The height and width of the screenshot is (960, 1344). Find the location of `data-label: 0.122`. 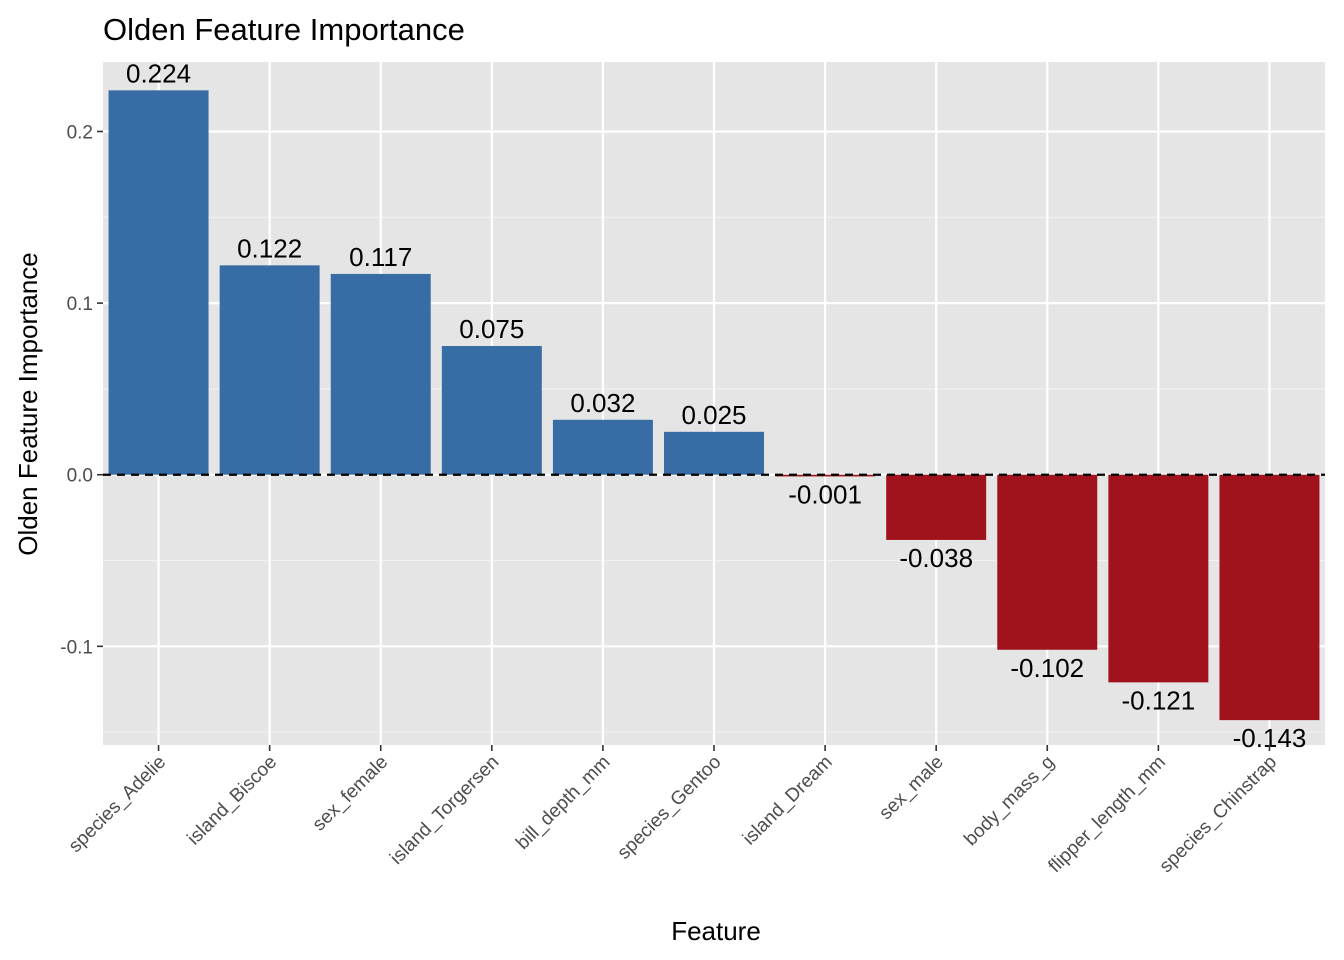

data-label: 0.122 is located at coordinates (269, 248).